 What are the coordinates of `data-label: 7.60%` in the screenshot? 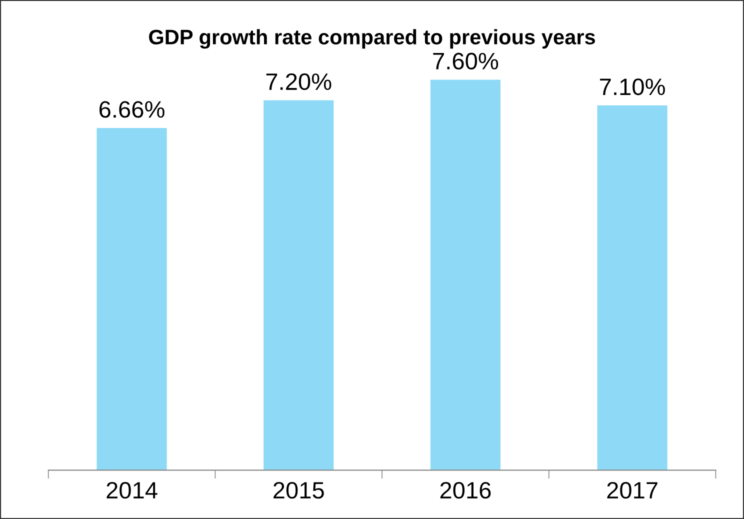 It's located at (465, 61).